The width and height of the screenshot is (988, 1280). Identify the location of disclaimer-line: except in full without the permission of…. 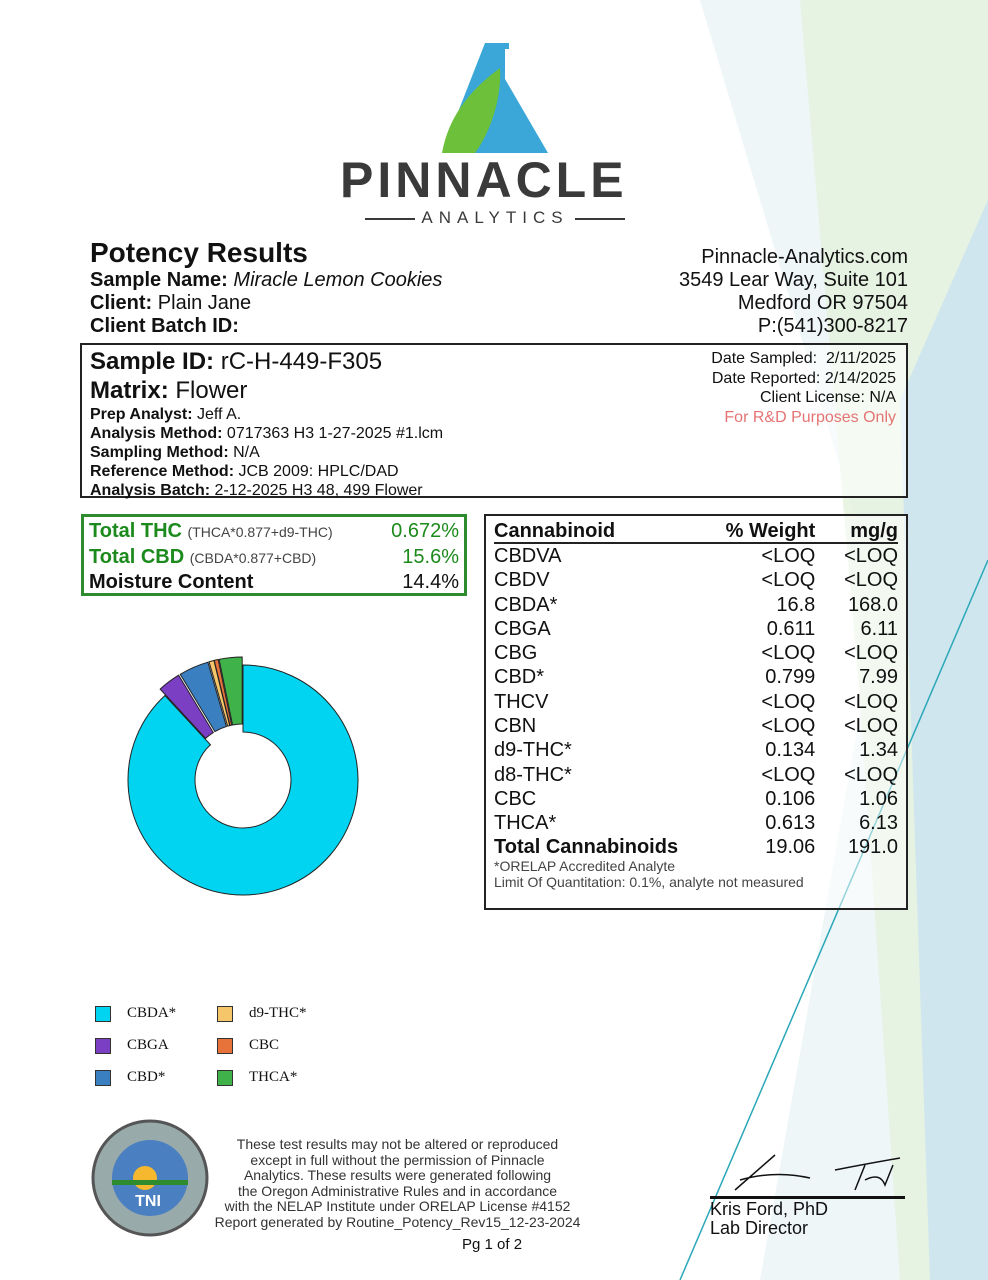
(397, 1159).